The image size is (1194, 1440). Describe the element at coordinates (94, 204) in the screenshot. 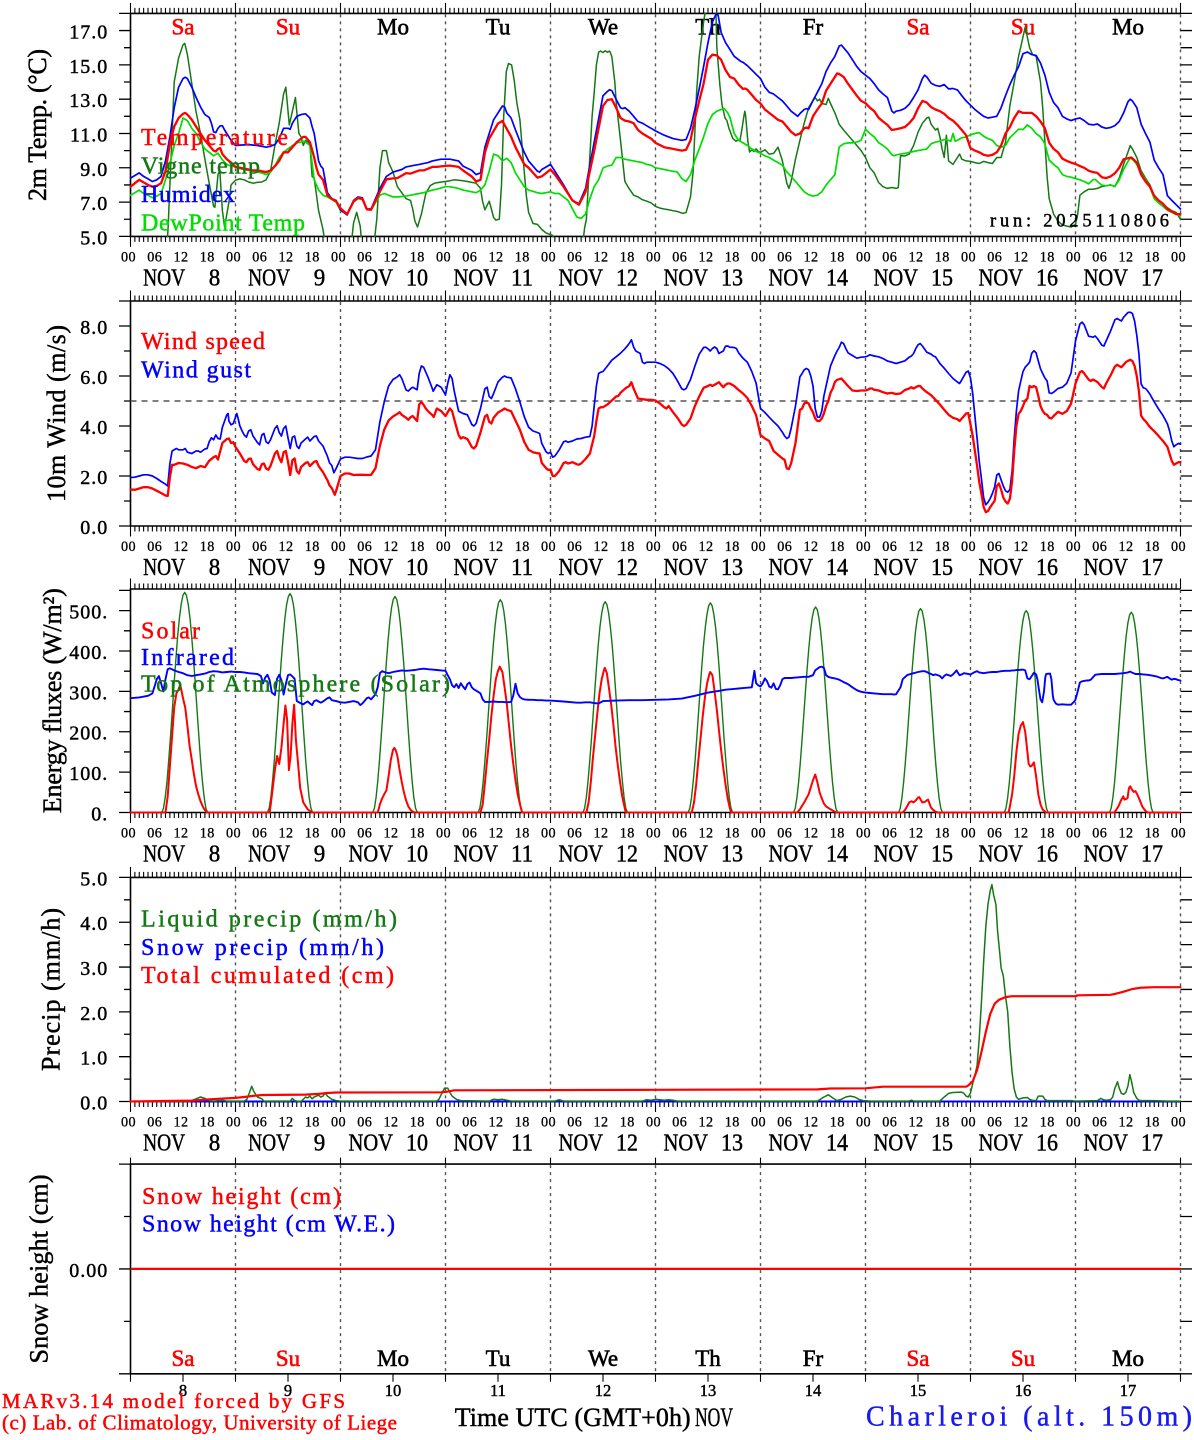

I see `svg-text: 7.0` at that location.